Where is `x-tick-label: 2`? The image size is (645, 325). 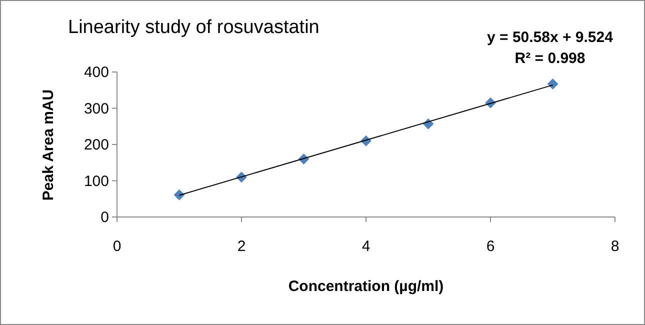 x-tick-label: 2 is located at coordinates (241, 246).